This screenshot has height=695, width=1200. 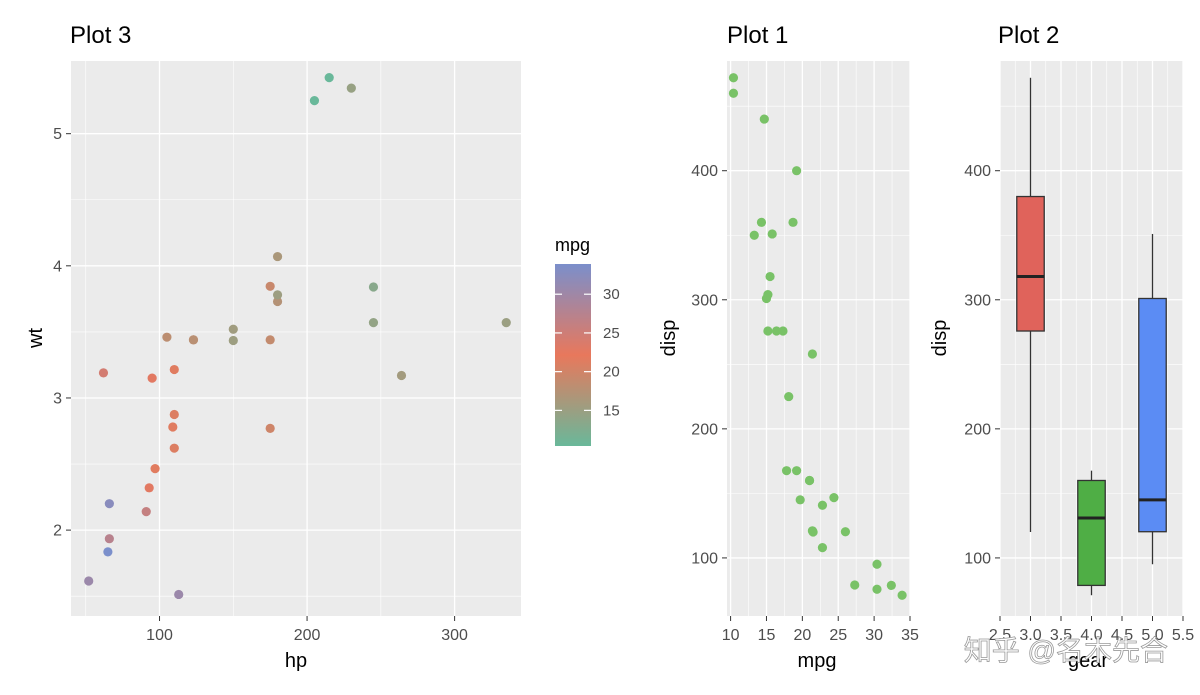 I want to click on legend-label: 25, so click(x=611, y=333).